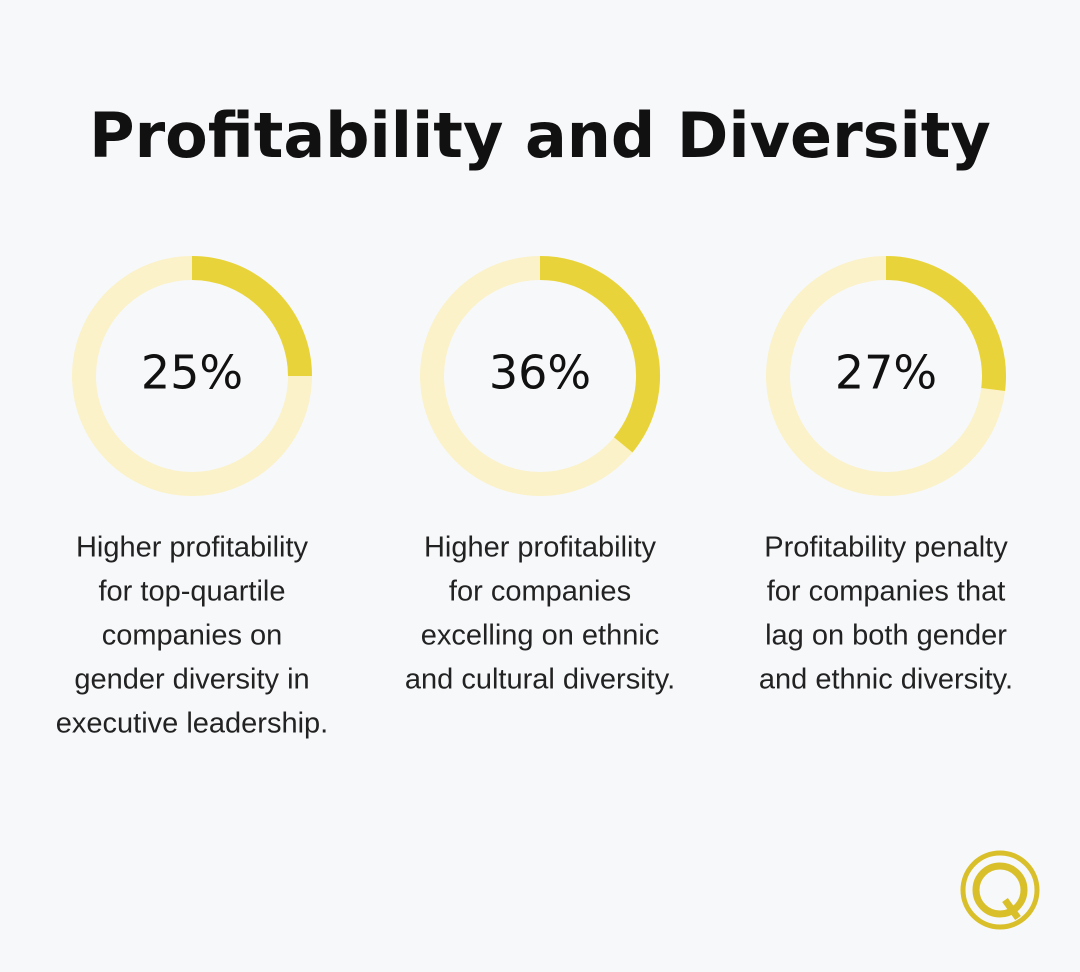 This screenshot has width=1080, height=972. What do you see at coordinates (192, 592) in the screenshot?
I see `caption-line: for top-quartile` at bounding box center [192, 592].